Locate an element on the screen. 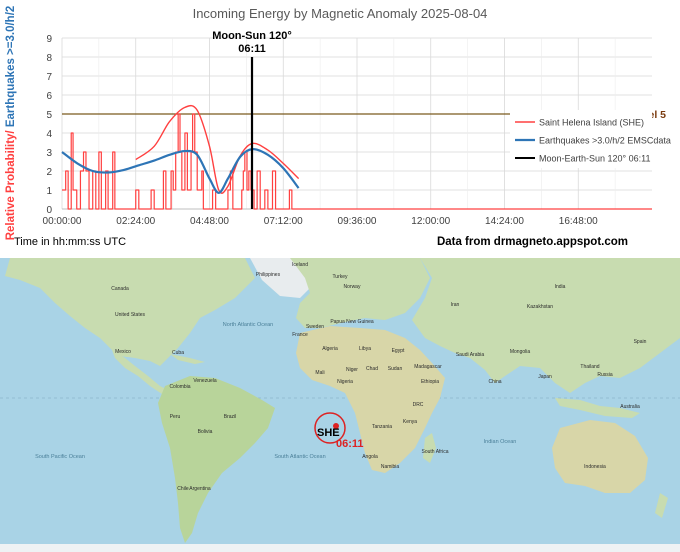  country-label: Japan is located at coordinates (545, 377).